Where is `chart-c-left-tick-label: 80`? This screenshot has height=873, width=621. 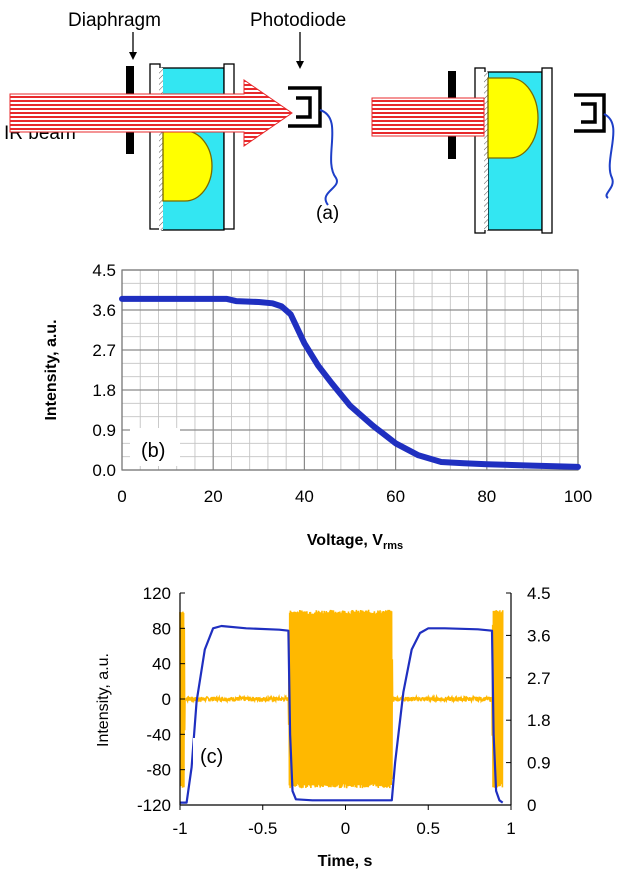
chart-c-left-tick-label: 80 is located at coordinates (161, 628).